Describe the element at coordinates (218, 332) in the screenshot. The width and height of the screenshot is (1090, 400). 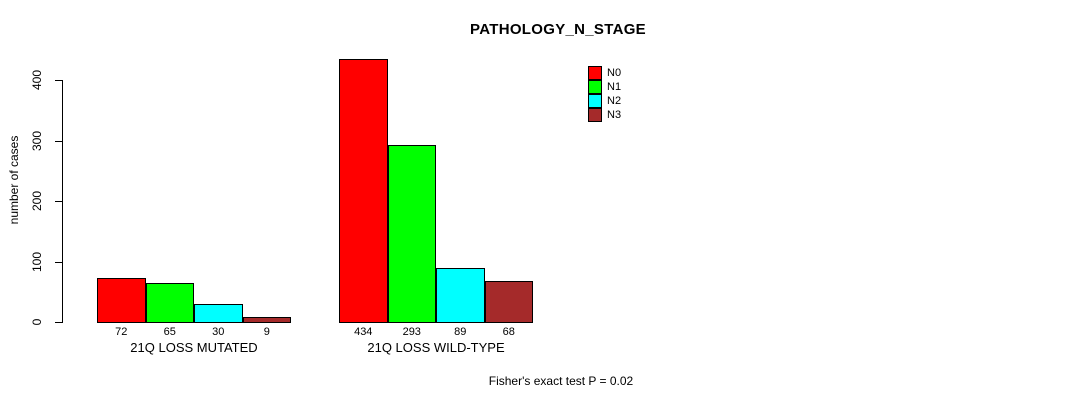
I see `bar-value-label: 30` at that location.